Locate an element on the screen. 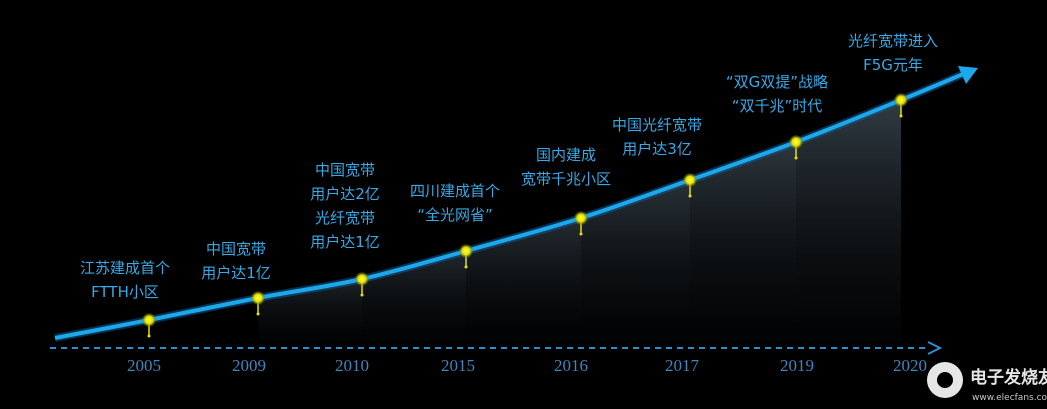 The image size is (1047, 409). year-label: 2020 is located at coordinates (910, 365).